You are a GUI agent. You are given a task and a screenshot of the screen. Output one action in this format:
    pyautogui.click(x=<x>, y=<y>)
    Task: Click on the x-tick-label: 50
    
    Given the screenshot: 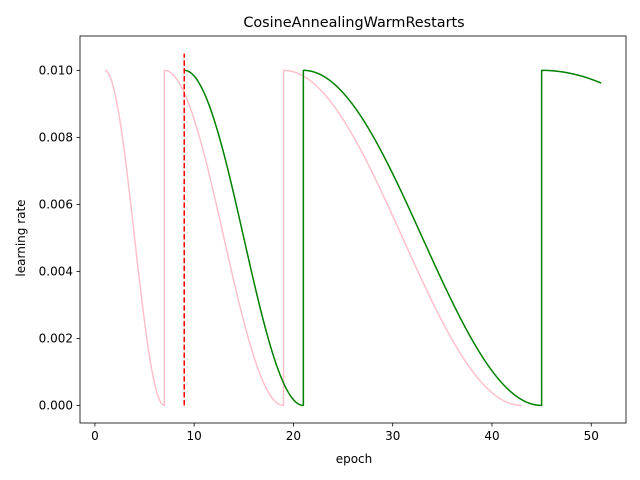 What is the action you would take?
    pyautogui.click(x=591, y=436)
    